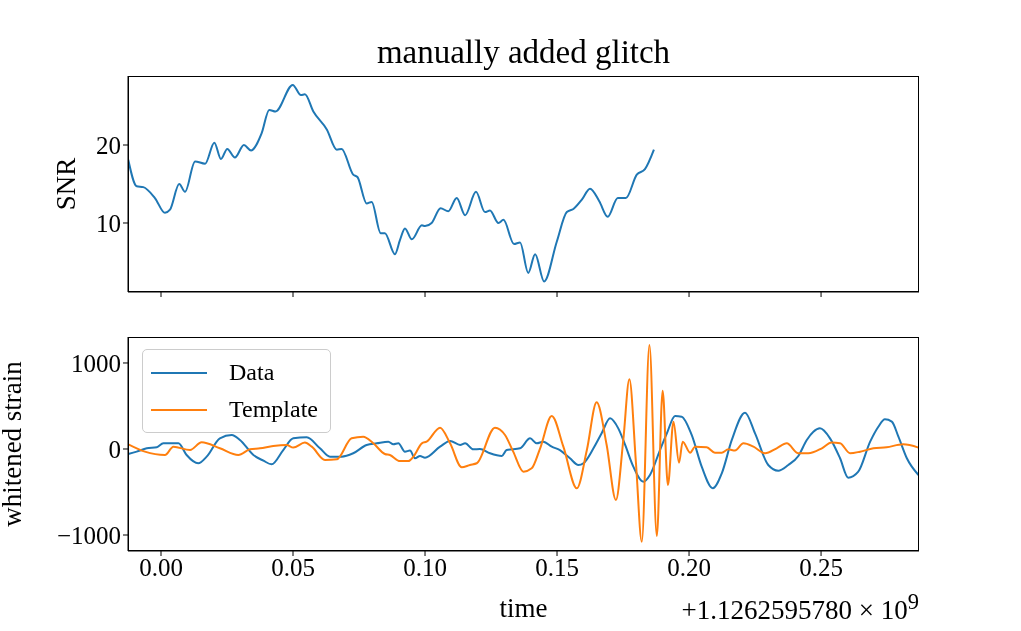 The height and width of the screenshot is (631, 1021). What do you see at coordinates (96, 363) in the screenshot?
I see `y-tick-label: 1000` at bounding box center [96, 363].